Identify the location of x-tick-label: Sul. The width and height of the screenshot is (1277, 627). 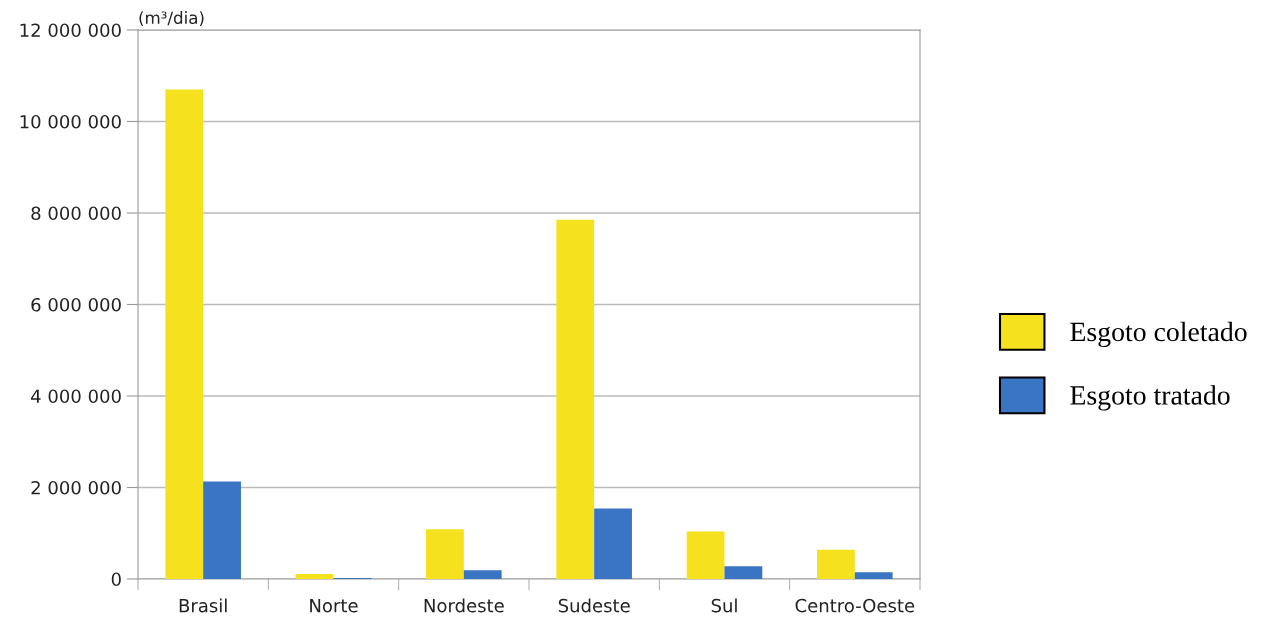
(724, 605).